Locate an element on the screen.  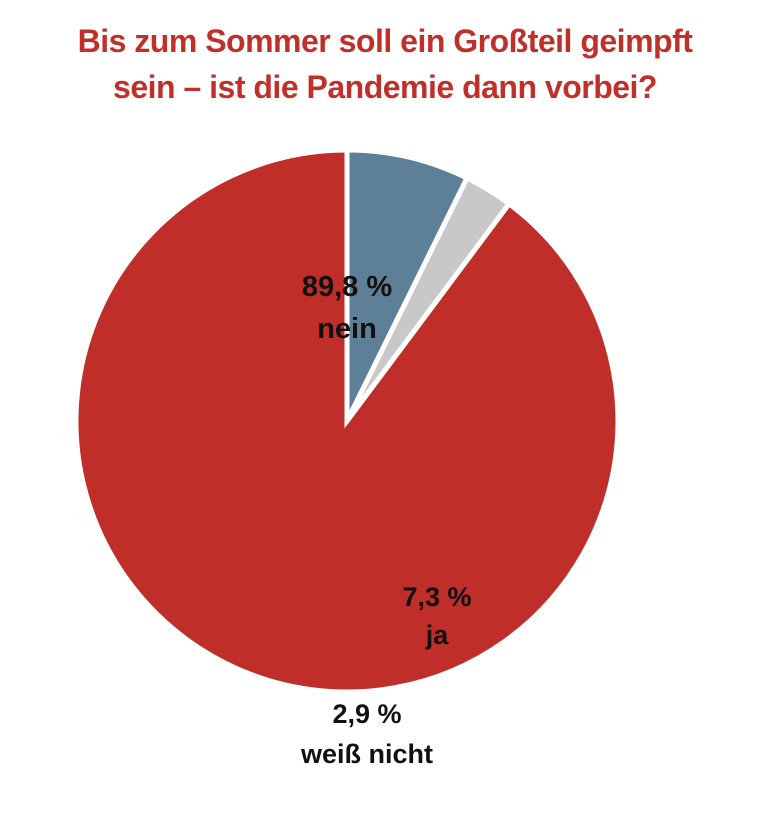
pie-labels: 89,8 % nein 7,3 % ja 2,9 % weiß nicht is located at coordinates (386, 520).